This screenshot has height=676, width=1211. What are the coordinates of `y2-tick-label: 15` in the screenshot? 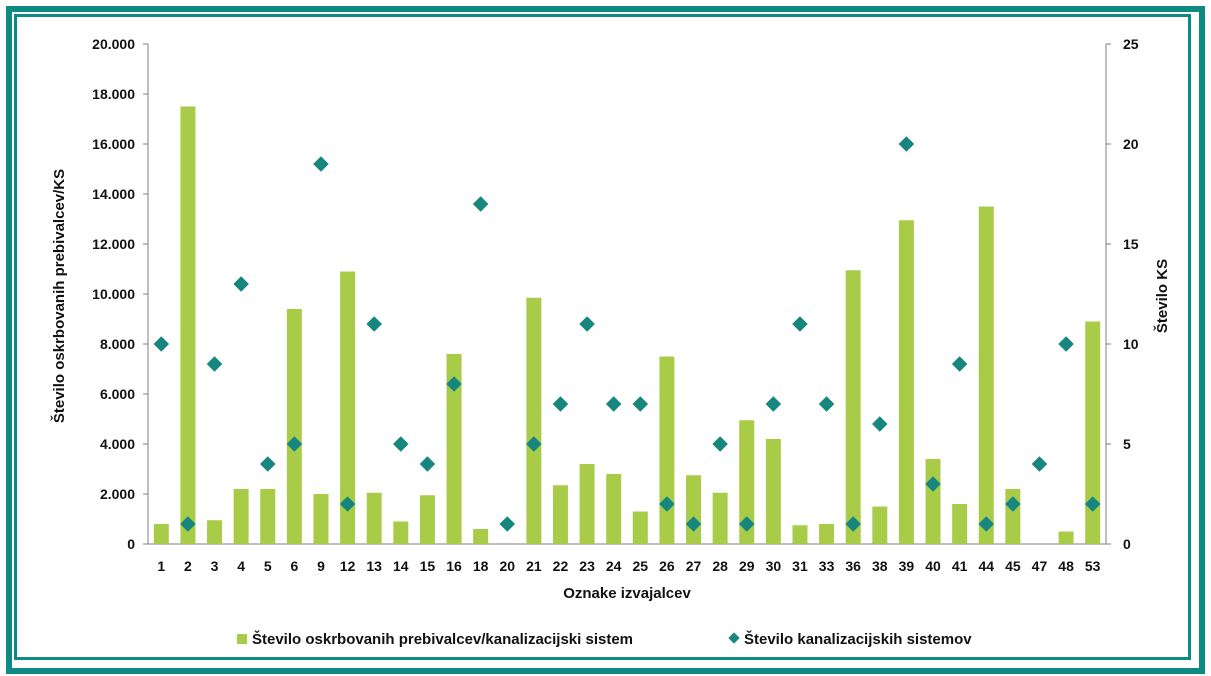 It's located at (1131, 244).